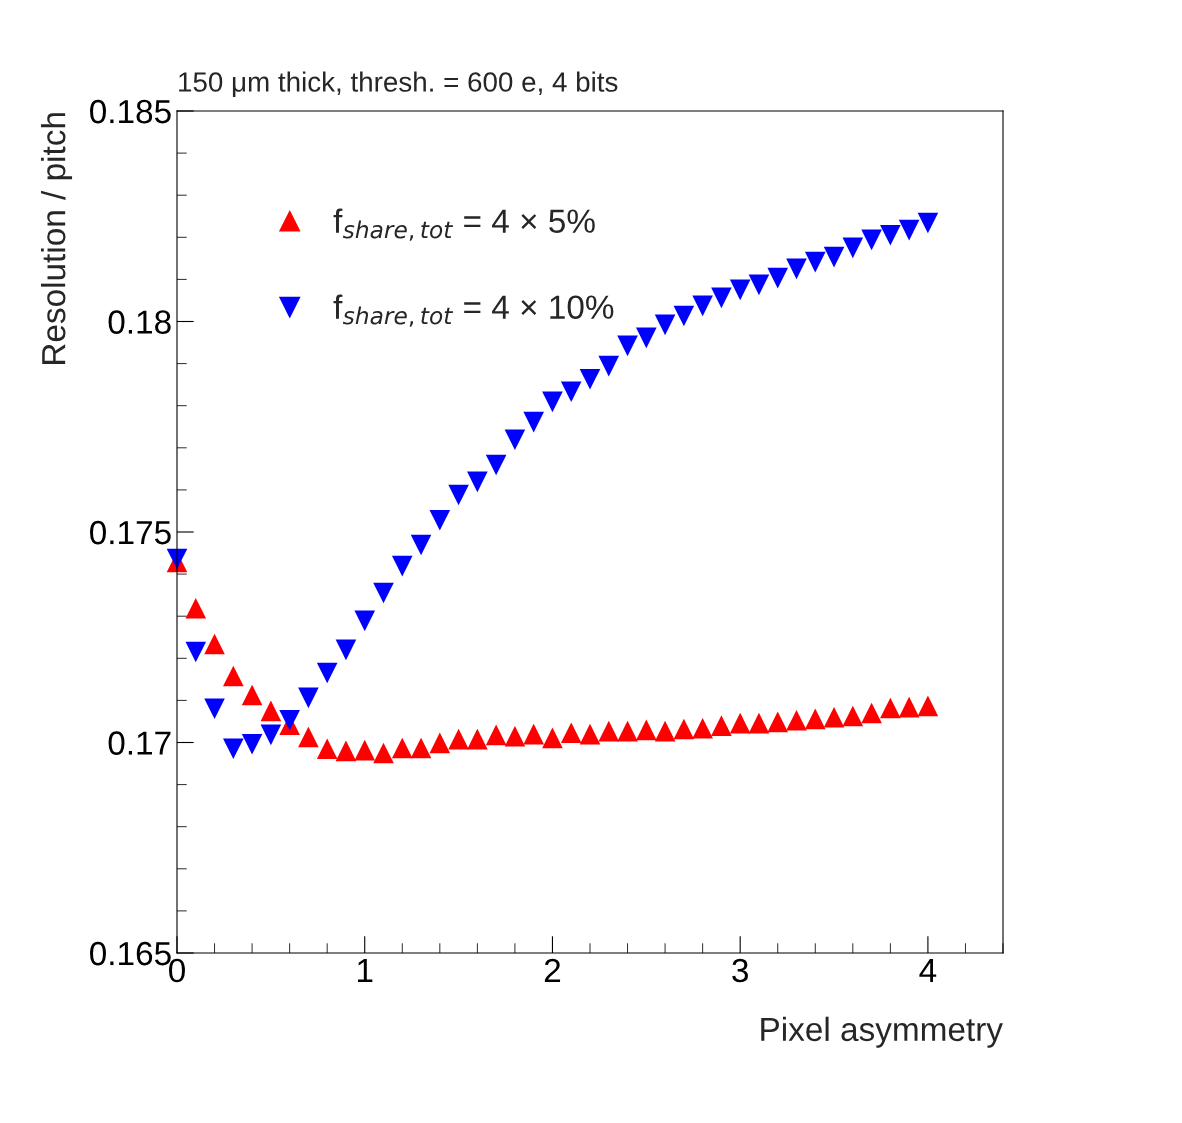  I want to click on y-tick-label: 0.175, so click(130, 532).